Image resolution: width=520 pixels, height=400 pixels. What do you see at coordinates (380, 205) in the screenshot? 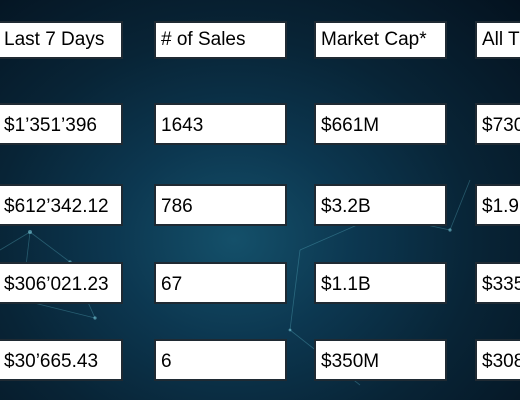
I see `cell-market-cap: $3.2B` at bounding box center [380, 205].